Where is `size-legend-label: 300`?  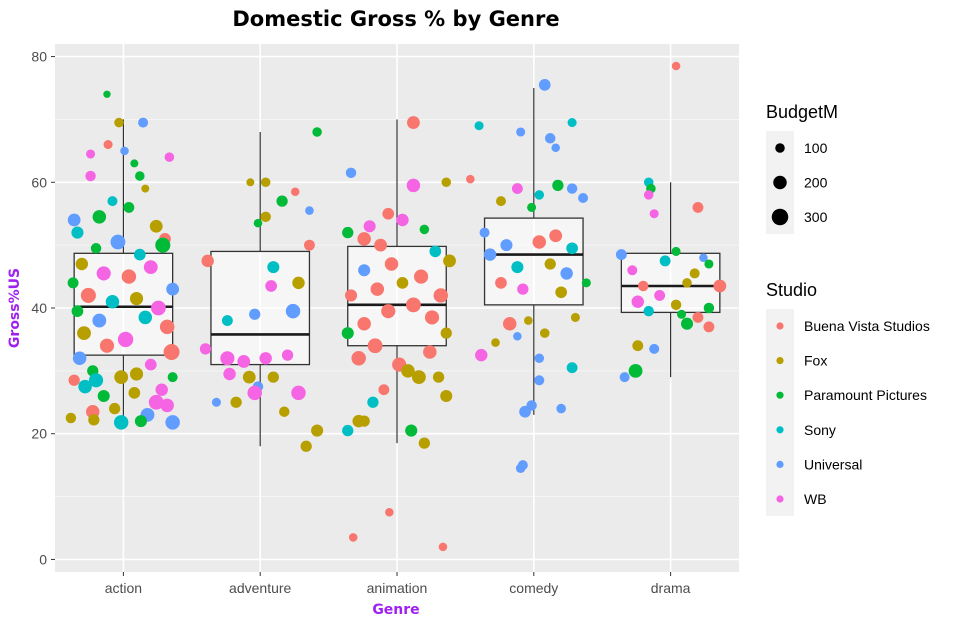
size-legend-label: 300 is located at coordinates (816, 217).